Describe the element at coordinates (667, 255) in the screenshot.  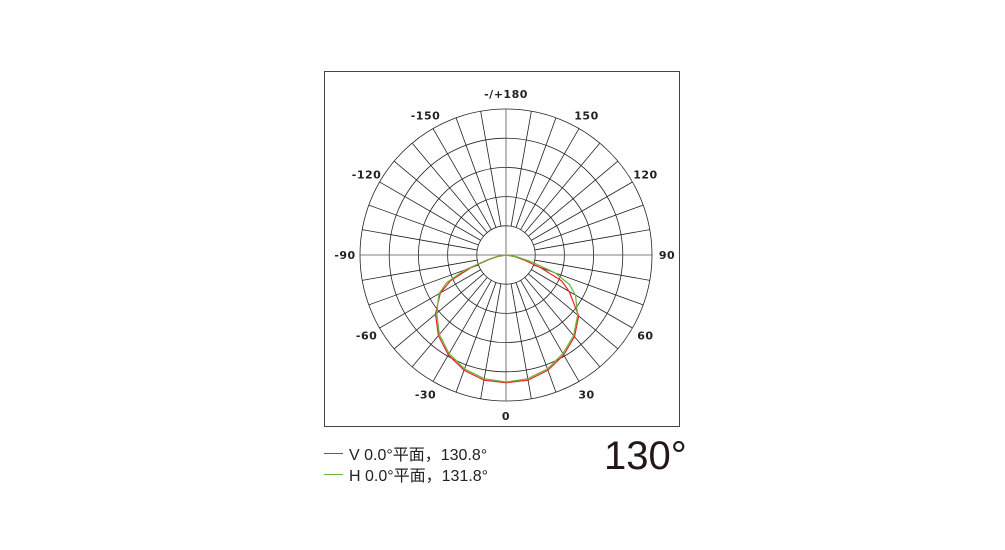
I see `angle-tick-label: 90` at that location.